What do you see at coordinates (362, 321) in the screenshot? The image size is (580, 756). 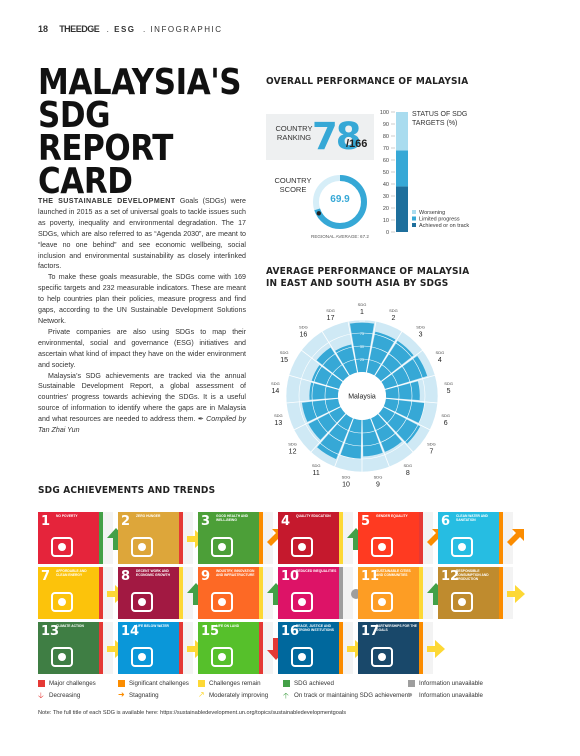 I see `r-tick-label: 100` at bounding box center [362, 321].